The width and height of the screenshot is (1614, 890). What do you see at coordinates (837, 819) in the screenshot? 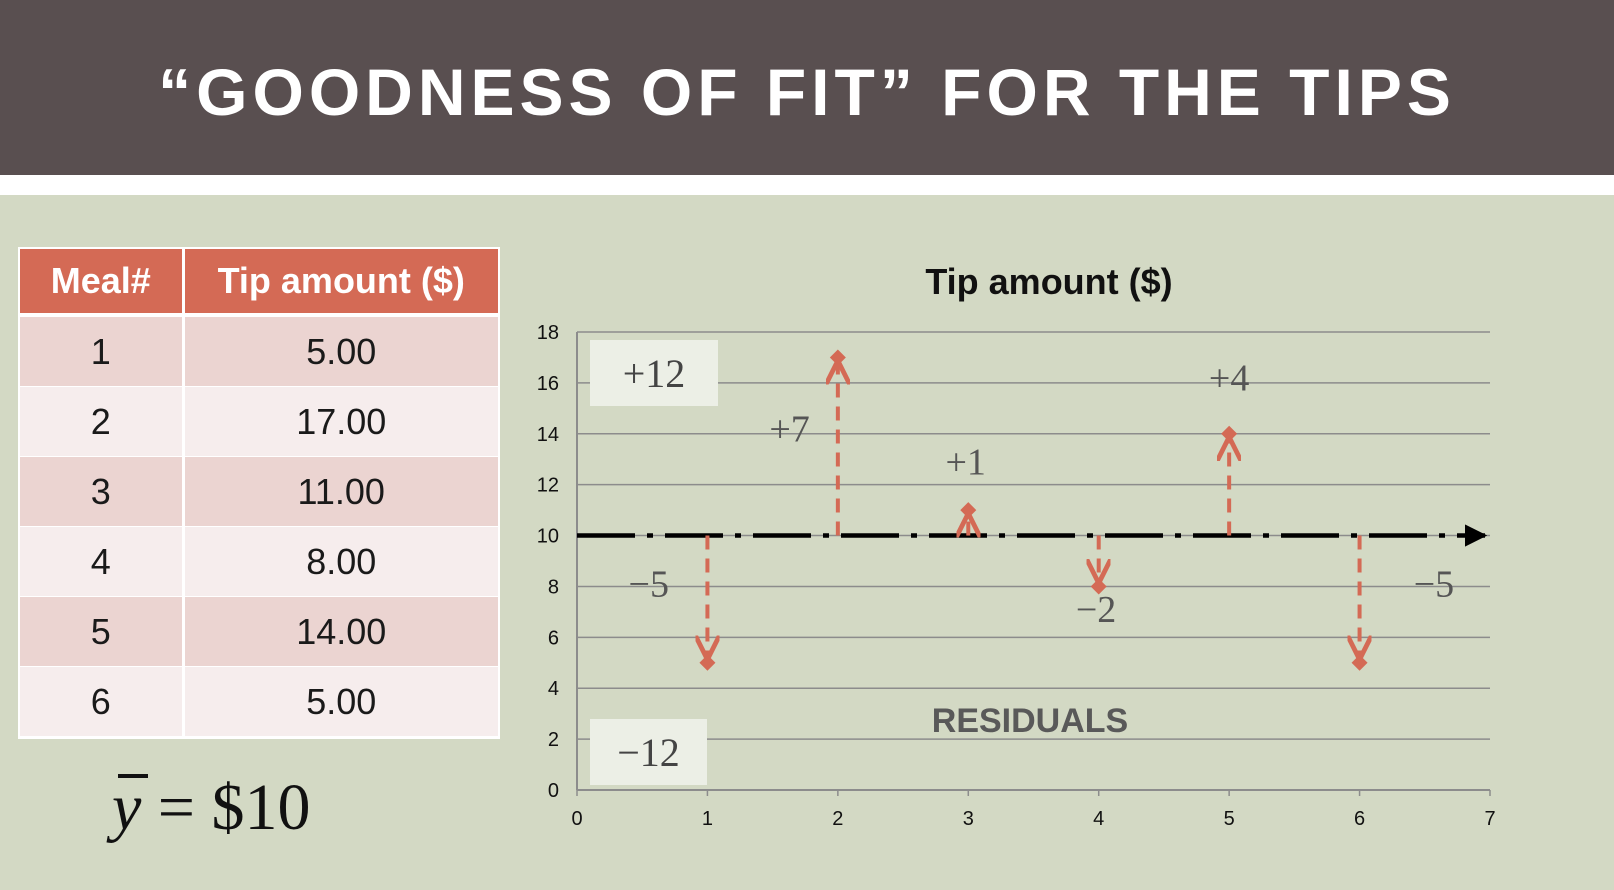
I see `x-tick-label: 2` at bounding box center [837, 819].